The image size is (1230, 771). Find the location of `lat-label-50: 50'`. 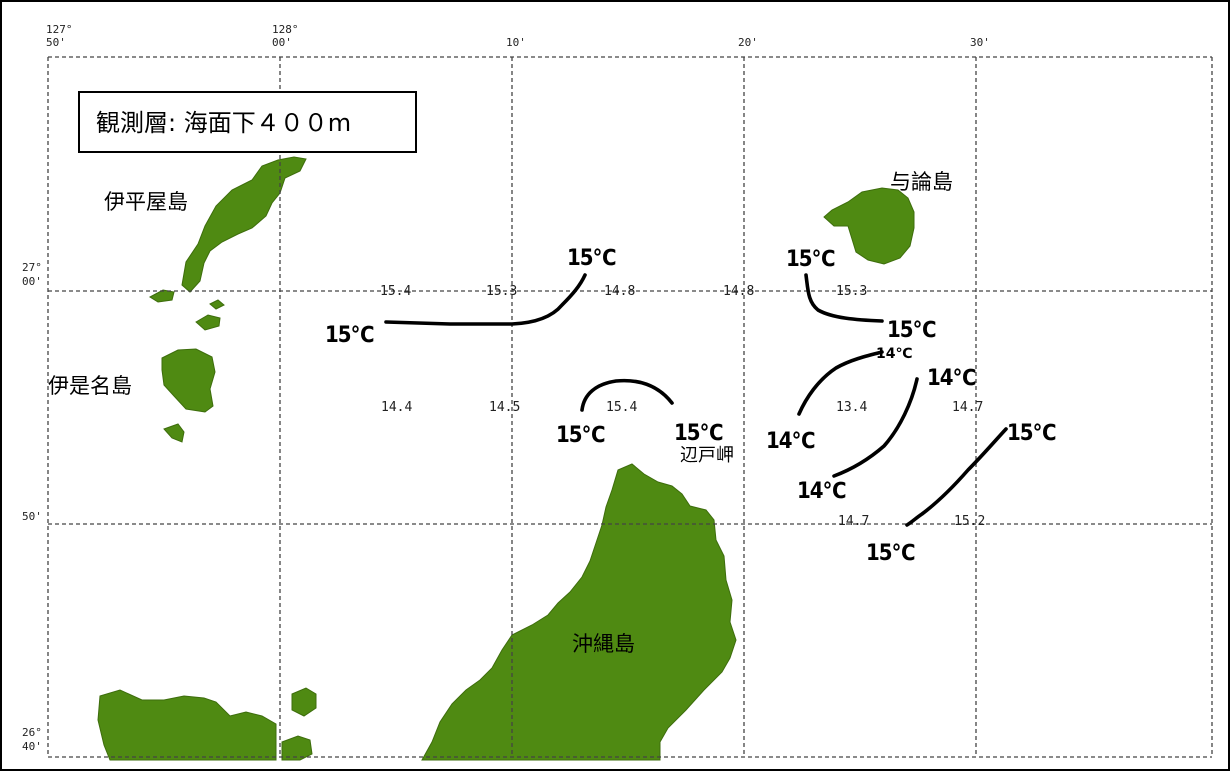

lat-label-50: 50' is located at coordinates (32, 516).